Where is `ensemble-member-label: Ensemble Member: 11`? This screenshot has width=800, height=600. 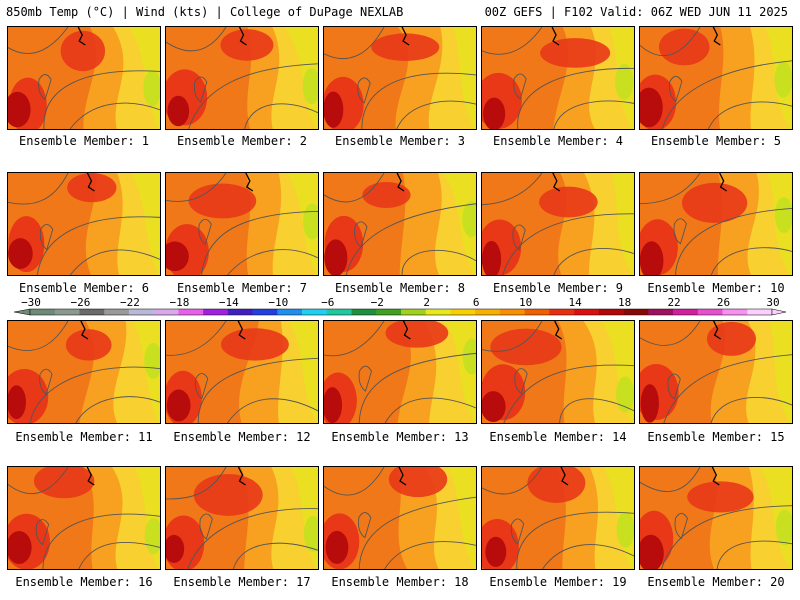
ensemble-member-label: Ensemble Member: 11 is located at coordinates (84, 437).